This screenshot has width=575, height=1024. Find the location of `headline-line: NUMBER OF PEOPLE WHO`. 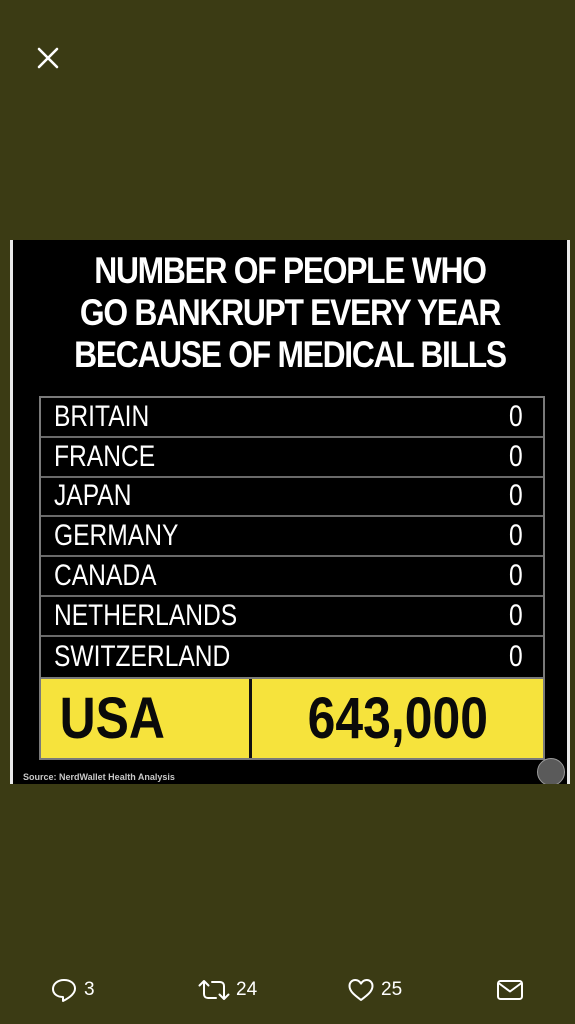

headline-line: NUMBER OF PEOPLE WHO is located at coordinates (290, 270).